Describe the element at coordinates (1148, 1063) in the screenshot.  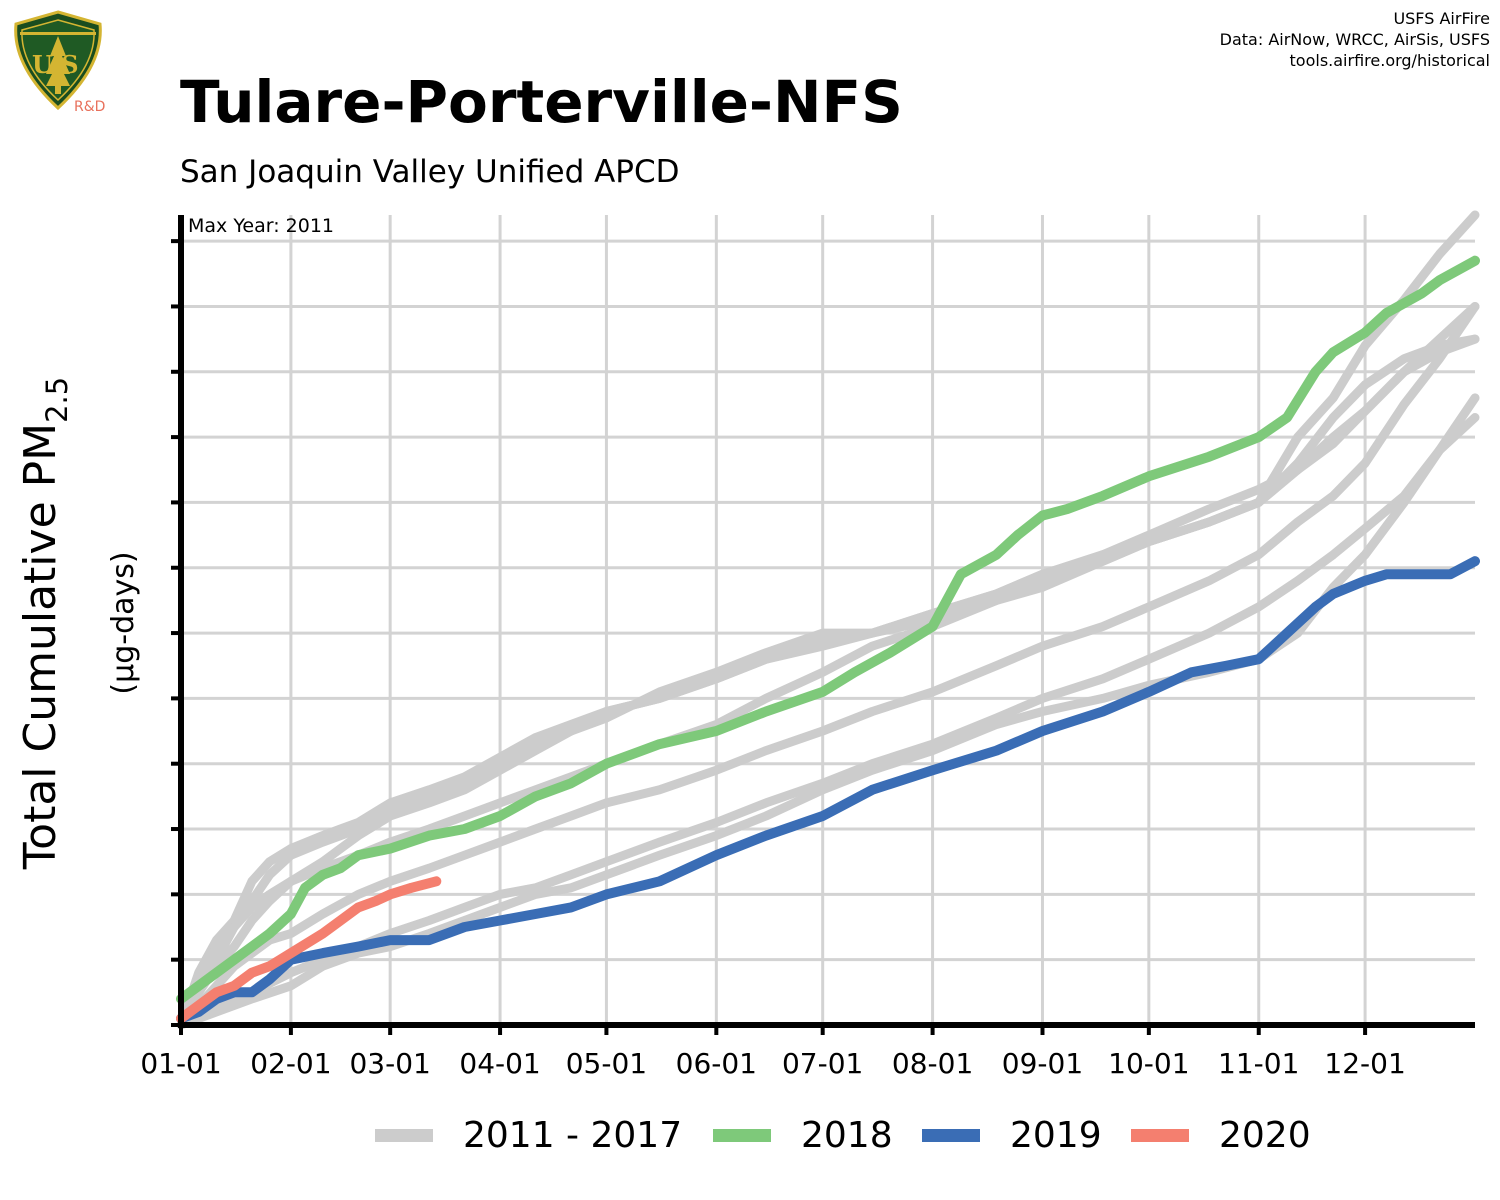
I see `x-tick-label: 10-01` at that location.